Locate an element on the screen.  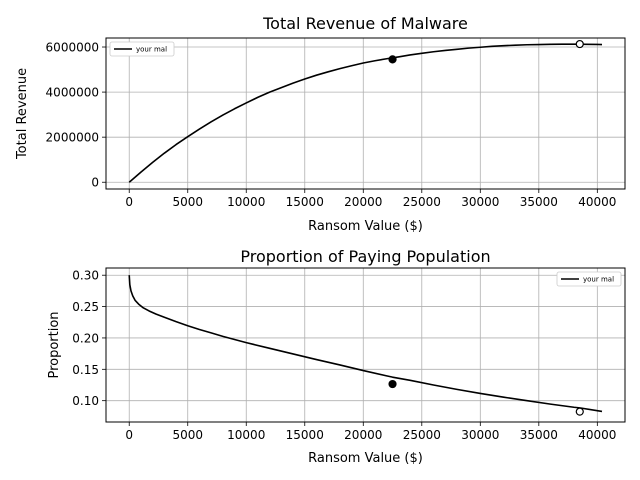
y-tick-label: 0.30 is located at coordinates (85, 276).